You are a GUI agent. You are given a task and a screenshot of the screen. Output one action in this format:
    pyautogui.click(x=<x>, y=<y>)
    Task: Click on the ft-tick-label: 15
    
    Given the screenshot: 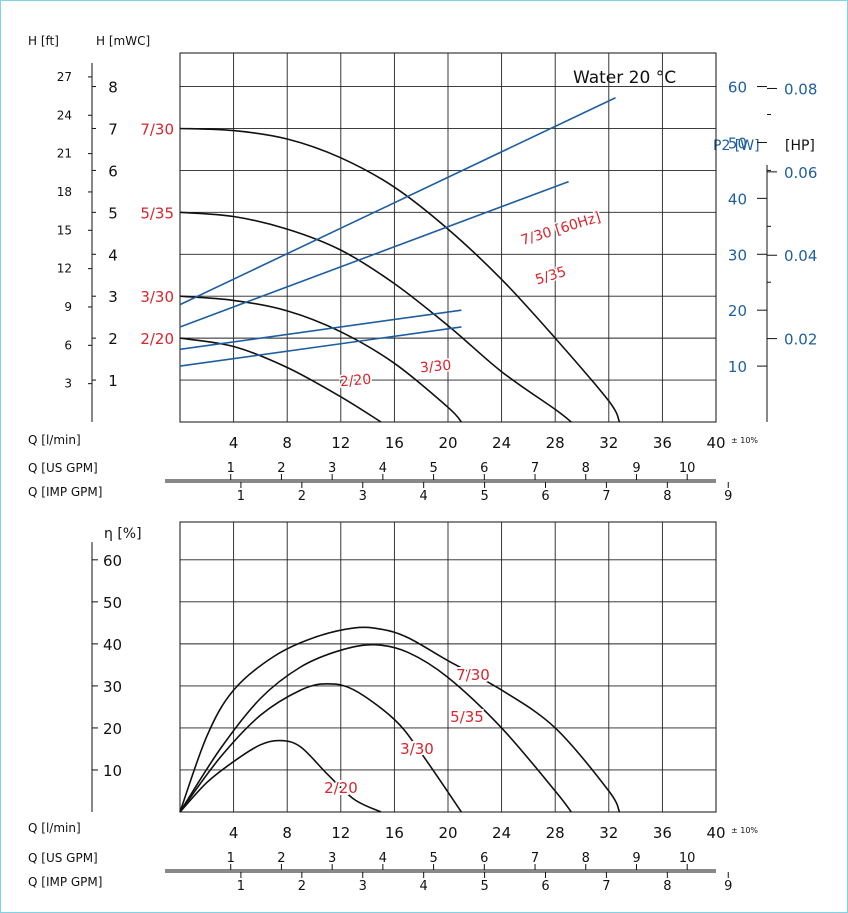 What is the action you would take?
    pyautogui.click(x=64, y=230)
    